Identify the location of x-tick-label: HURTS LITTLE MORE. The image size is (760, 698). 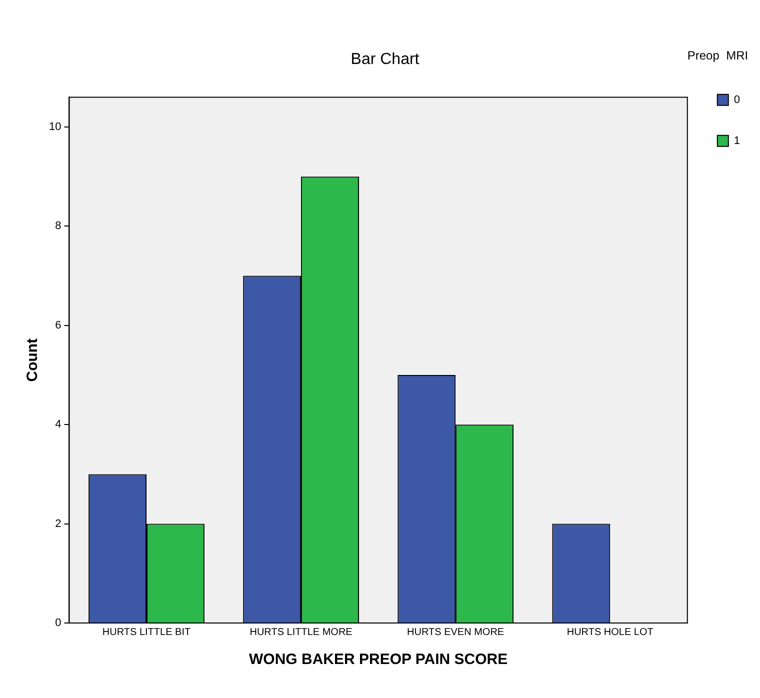
(301, 632).